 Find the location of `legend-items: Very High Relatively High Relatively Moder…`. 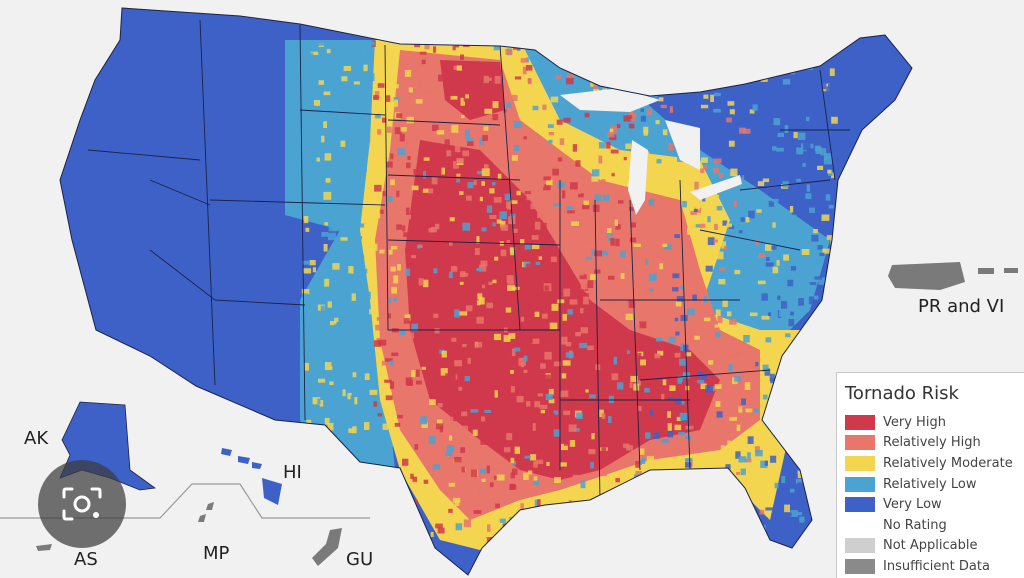

legend-items: Very High Relatively High Relatively Moder… is located at coordinates (934, 494).